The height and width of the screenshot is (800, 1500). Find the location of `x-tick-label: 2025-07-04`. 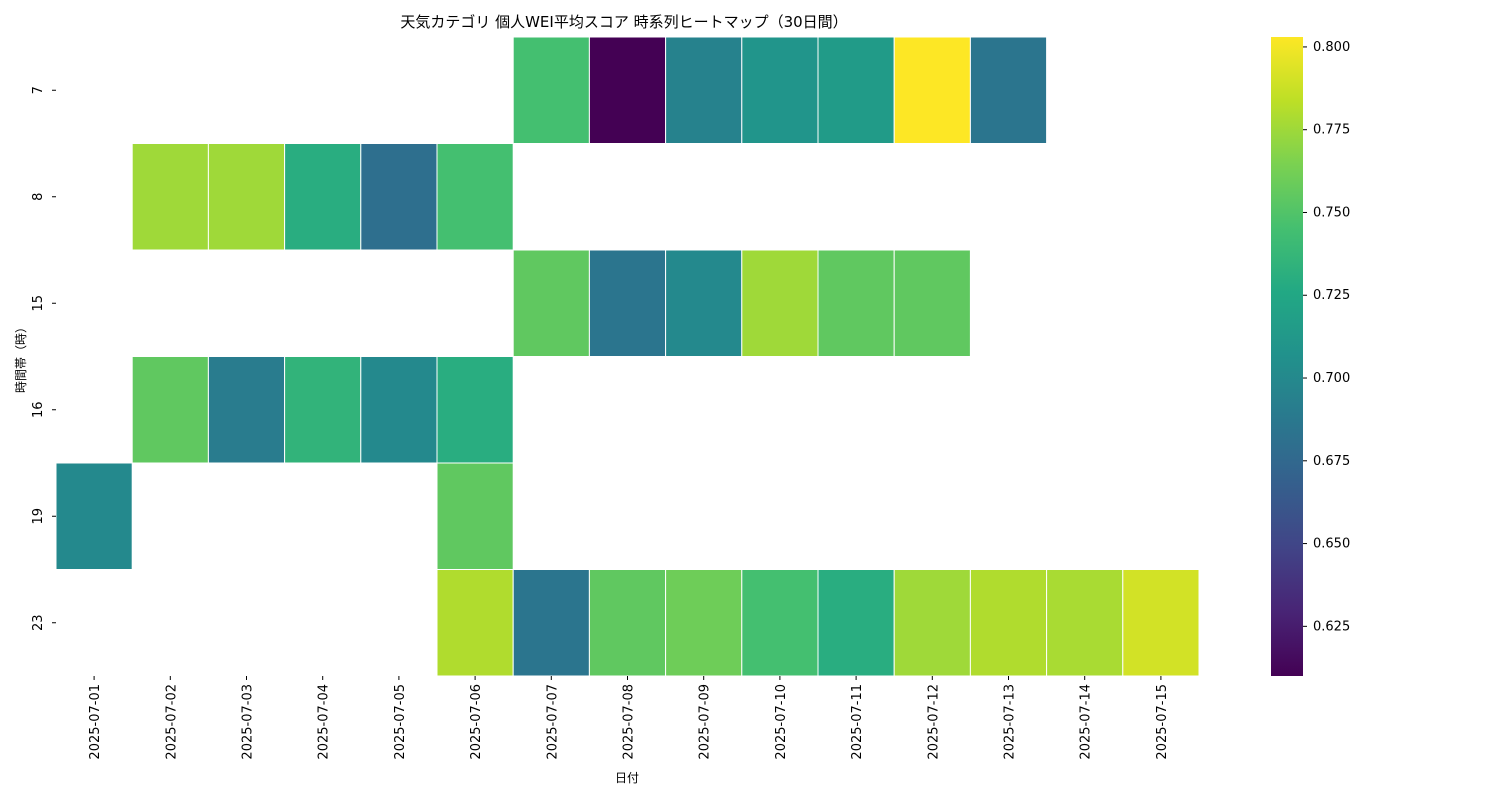

x-tick-label: 2025-07-04 is located at coordinates (324, 722).